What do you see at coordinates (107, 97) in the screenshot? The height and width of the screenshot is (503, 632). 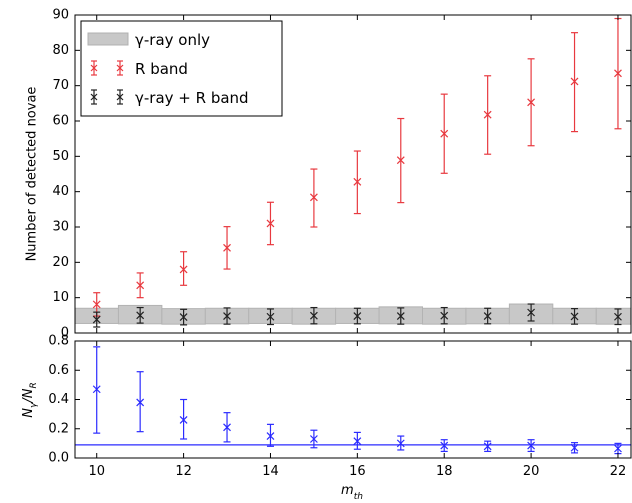 I see `legend-marker-gamma-ray-plus-r-band` at bounding box center [107, 97].